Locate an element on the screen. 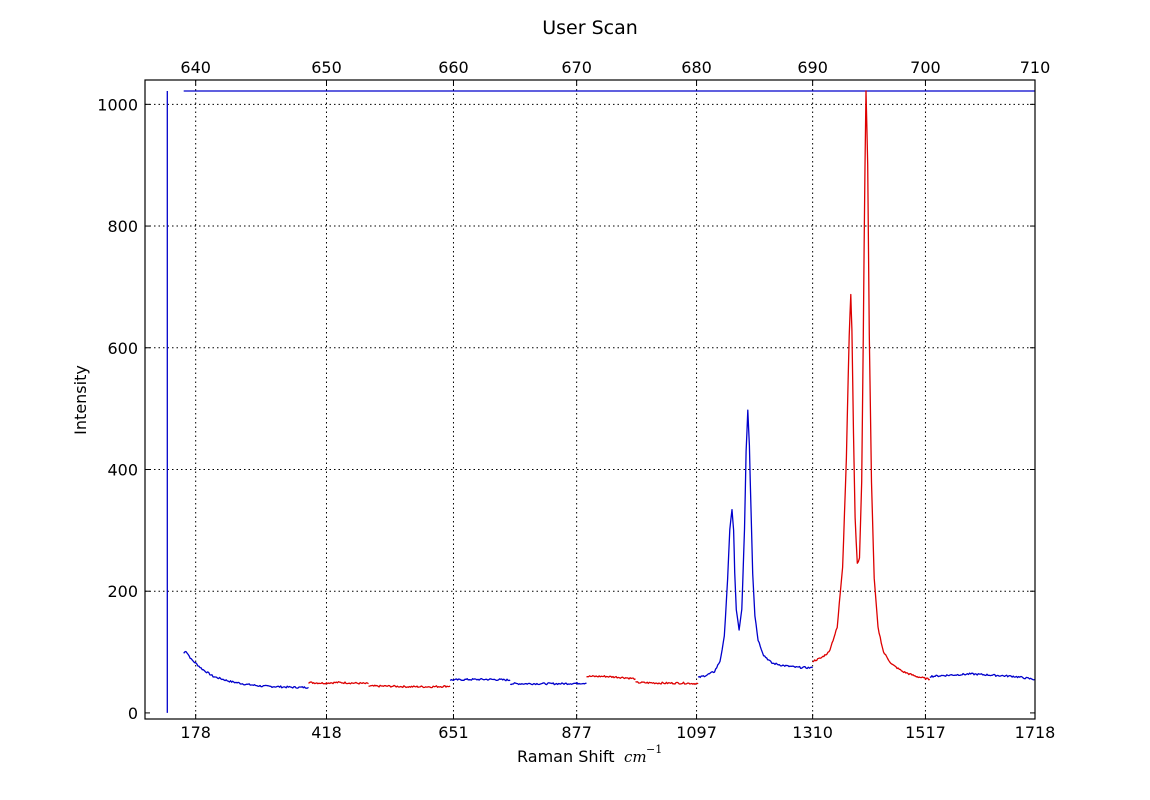  chart-title: User Scan is located at coordinates (590, 28).